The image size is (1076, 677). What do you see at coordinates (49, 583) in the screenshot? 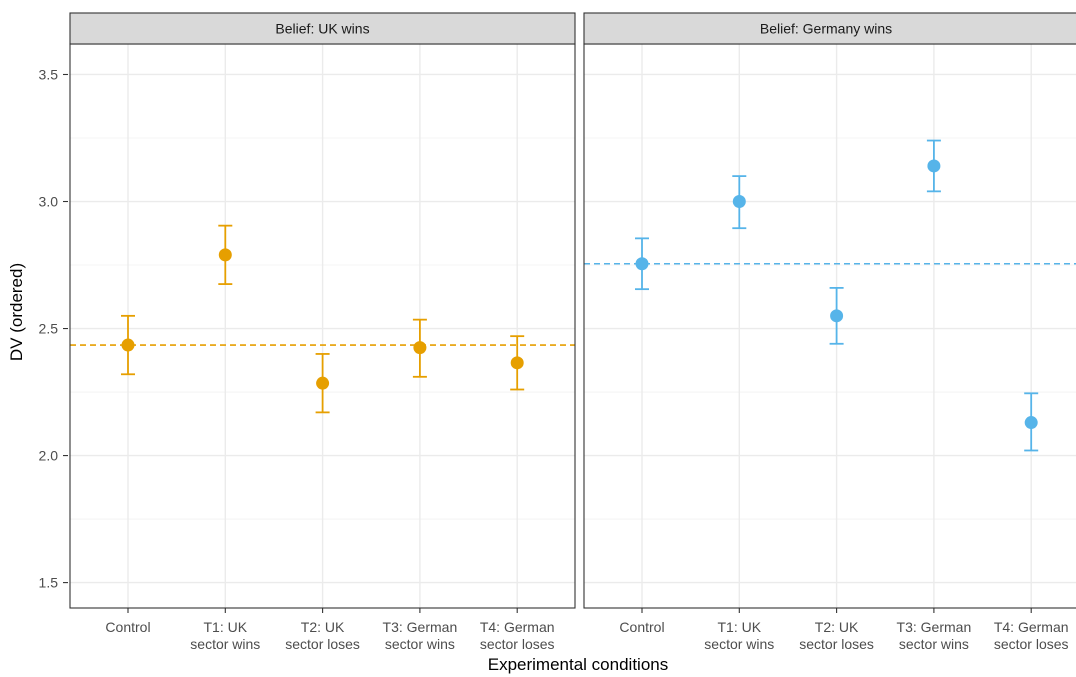
I see `y-tick-label: 1.5` at bounding box center [49, 583].